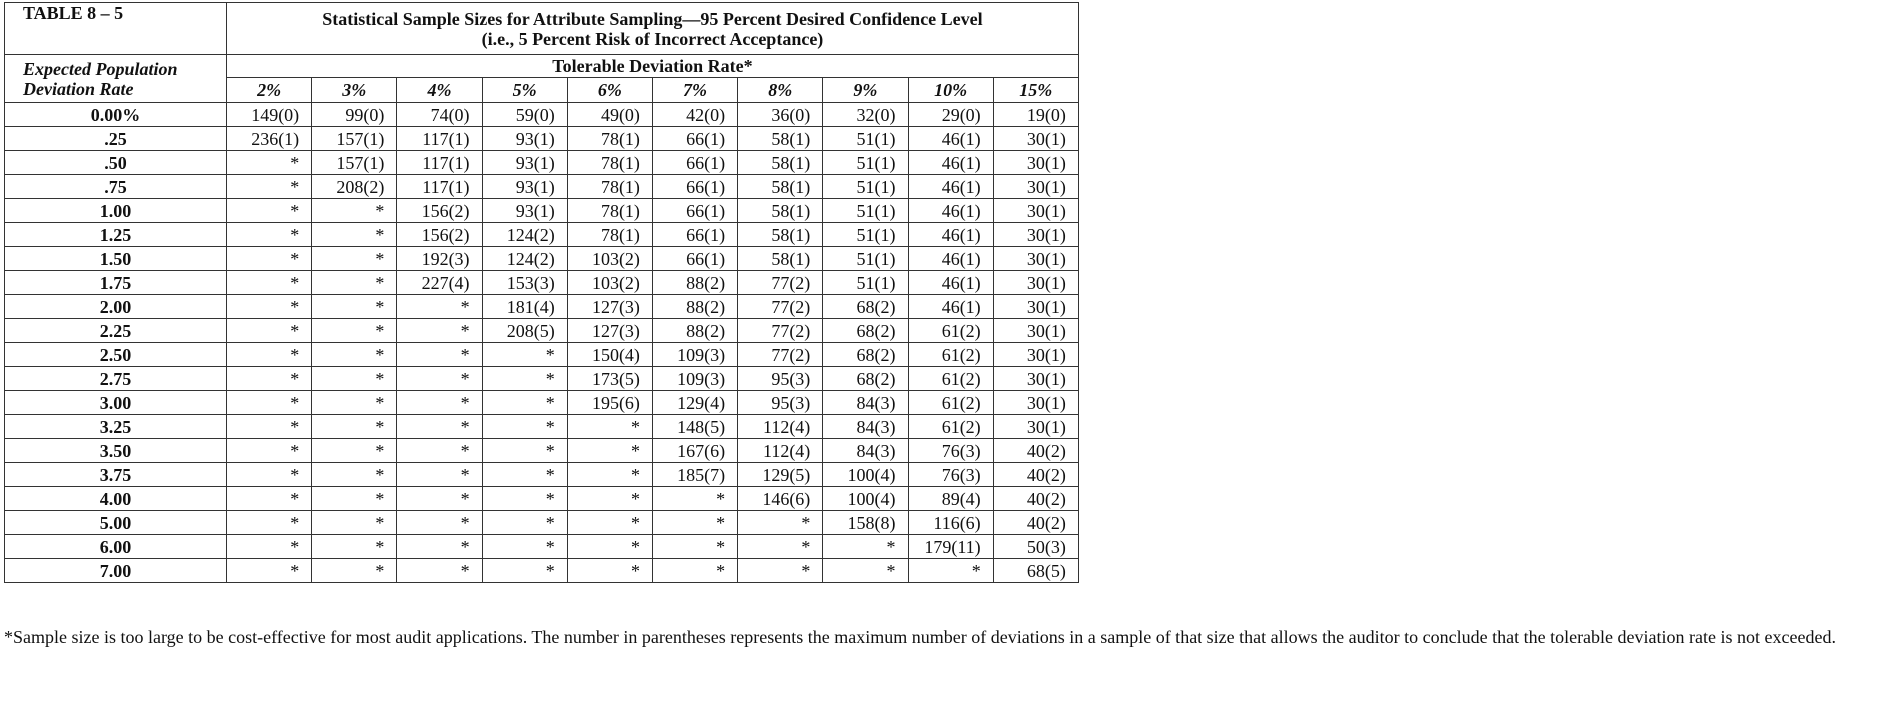 Image resolution: width=1882 pixels, height=705 pixels. What do you see at coordinates (865, 162) in the screenshot?
I see `cell: 51(1)` at bounding box center [865, 162].